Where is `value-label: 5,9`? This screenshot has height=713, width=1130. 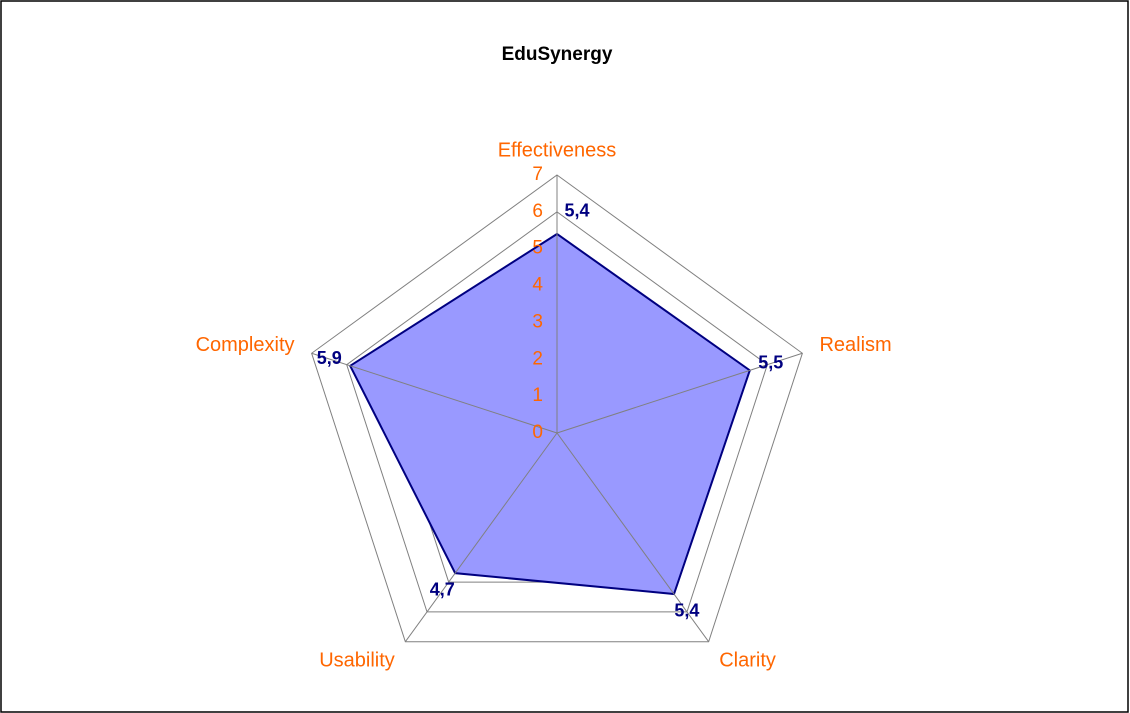
value-label: 5,9 is located at coordinates (329, 358).